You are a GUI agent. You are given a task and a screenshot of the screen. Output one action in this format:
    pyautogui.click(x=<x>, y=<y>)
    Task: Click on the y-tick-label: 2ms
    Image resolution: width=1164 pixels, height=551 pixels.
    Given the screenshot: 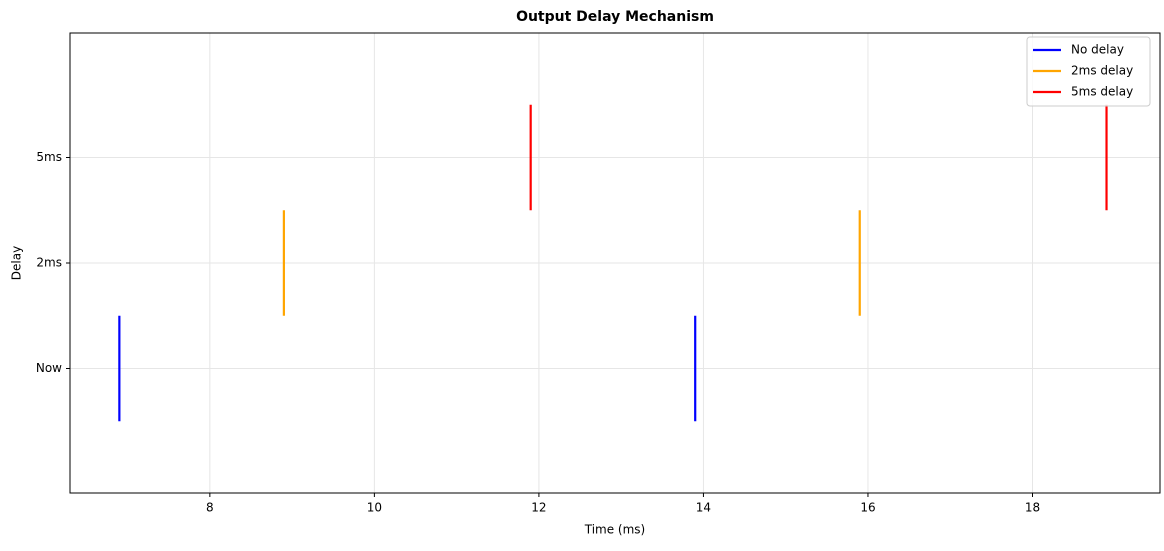 What is the action you would take?
    pyautogui.click(x=49, y=263)
    